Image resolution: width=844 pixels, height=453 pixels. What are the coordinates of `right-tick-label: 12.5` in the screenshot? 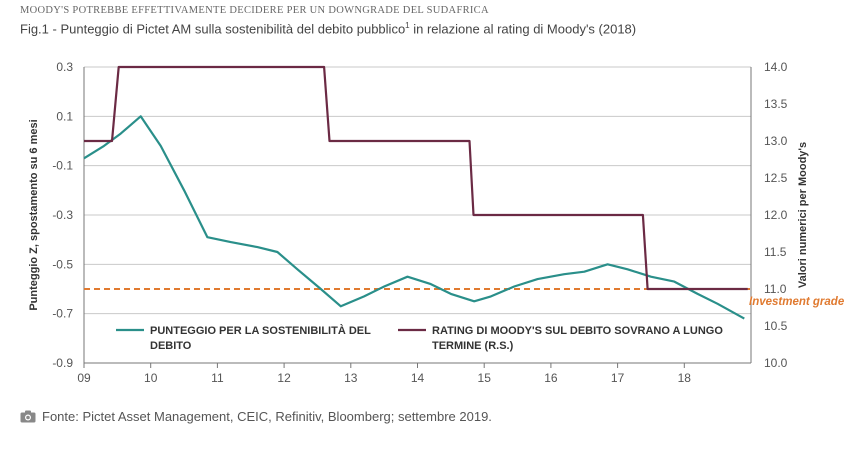 It's located at (776, 178).